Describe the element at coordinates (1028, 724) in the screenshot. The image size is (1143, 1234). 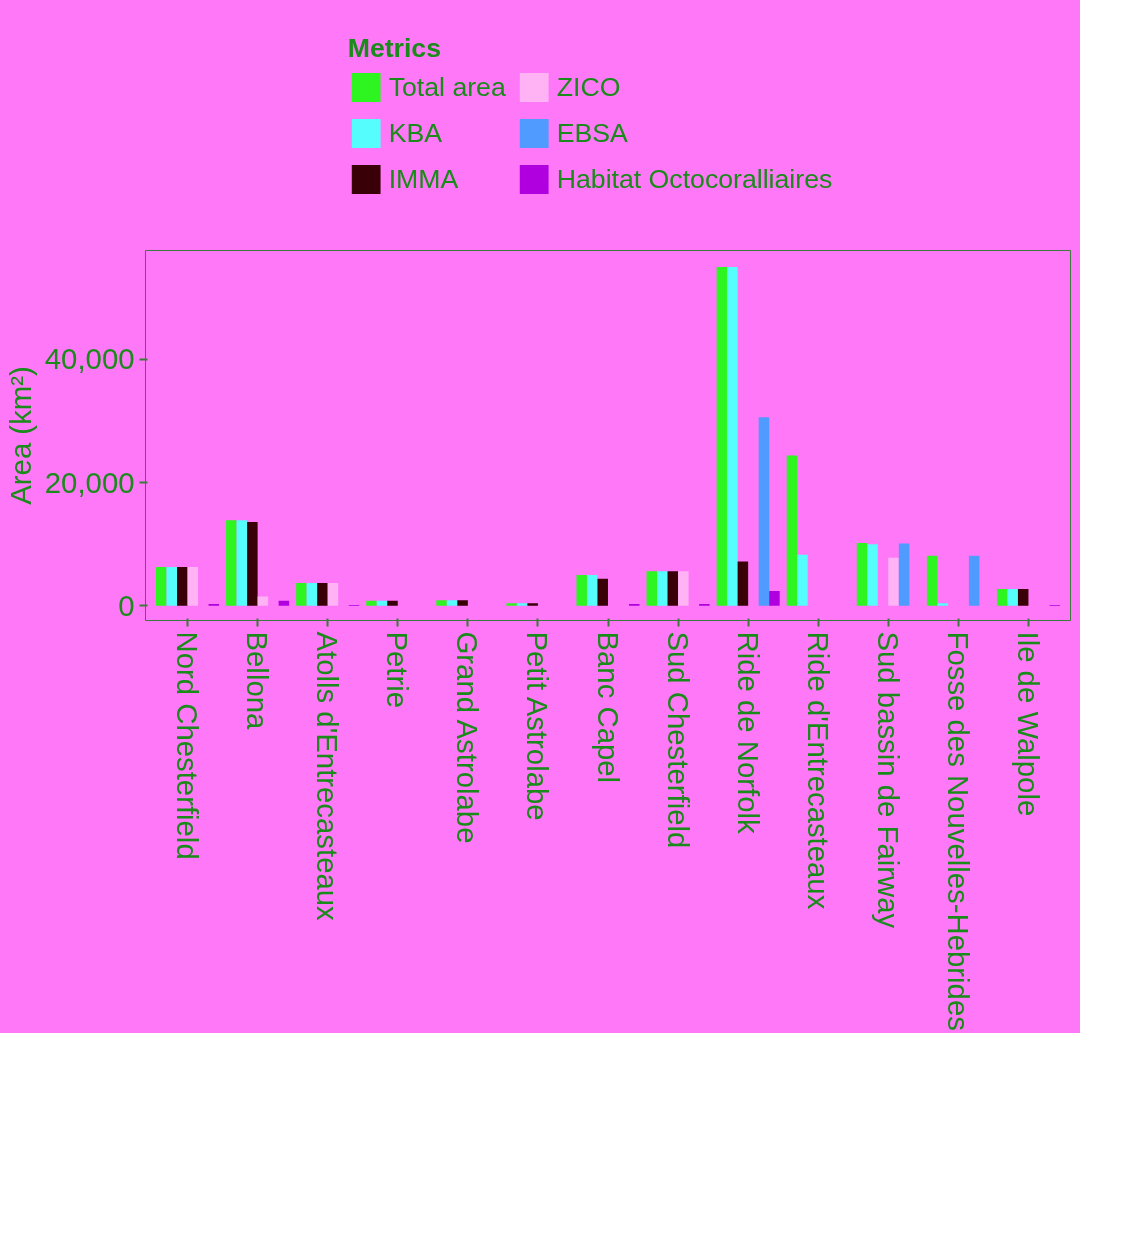
I see `x-tick-label: Ile de Walpole` at that location.